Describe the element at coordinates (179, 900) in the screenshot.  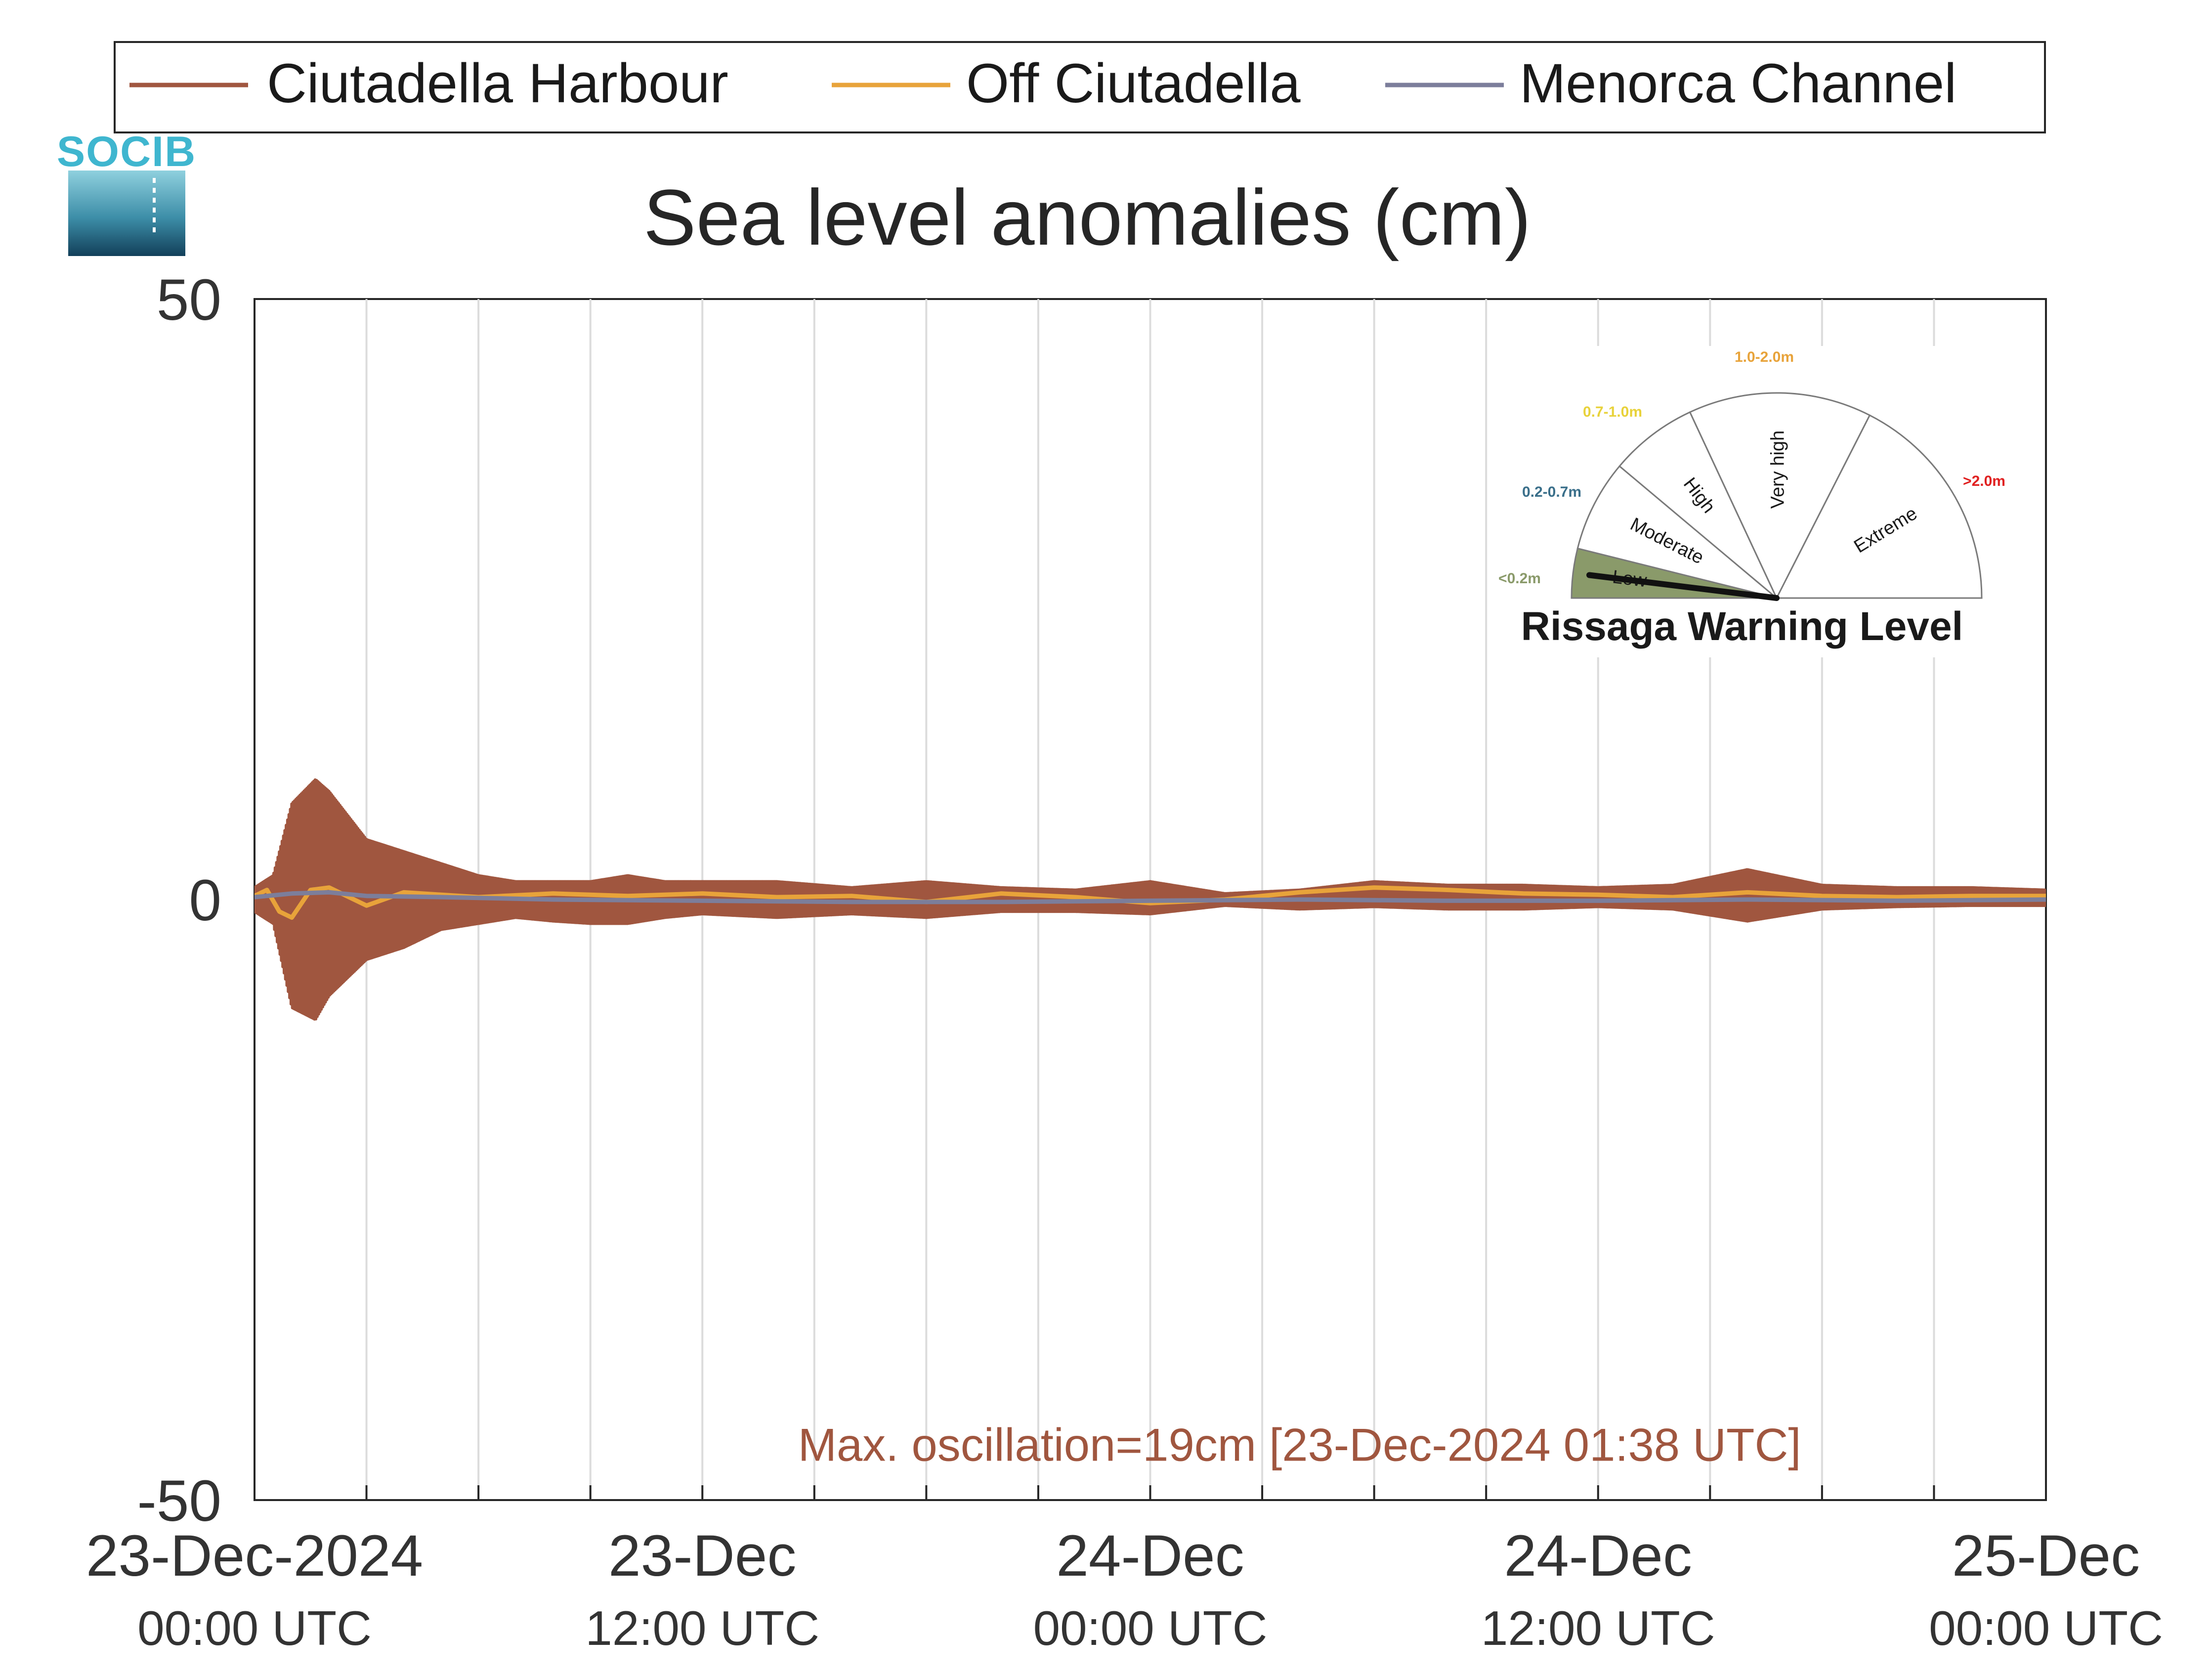
I see `y-ticks: -50 0 50` at that location.